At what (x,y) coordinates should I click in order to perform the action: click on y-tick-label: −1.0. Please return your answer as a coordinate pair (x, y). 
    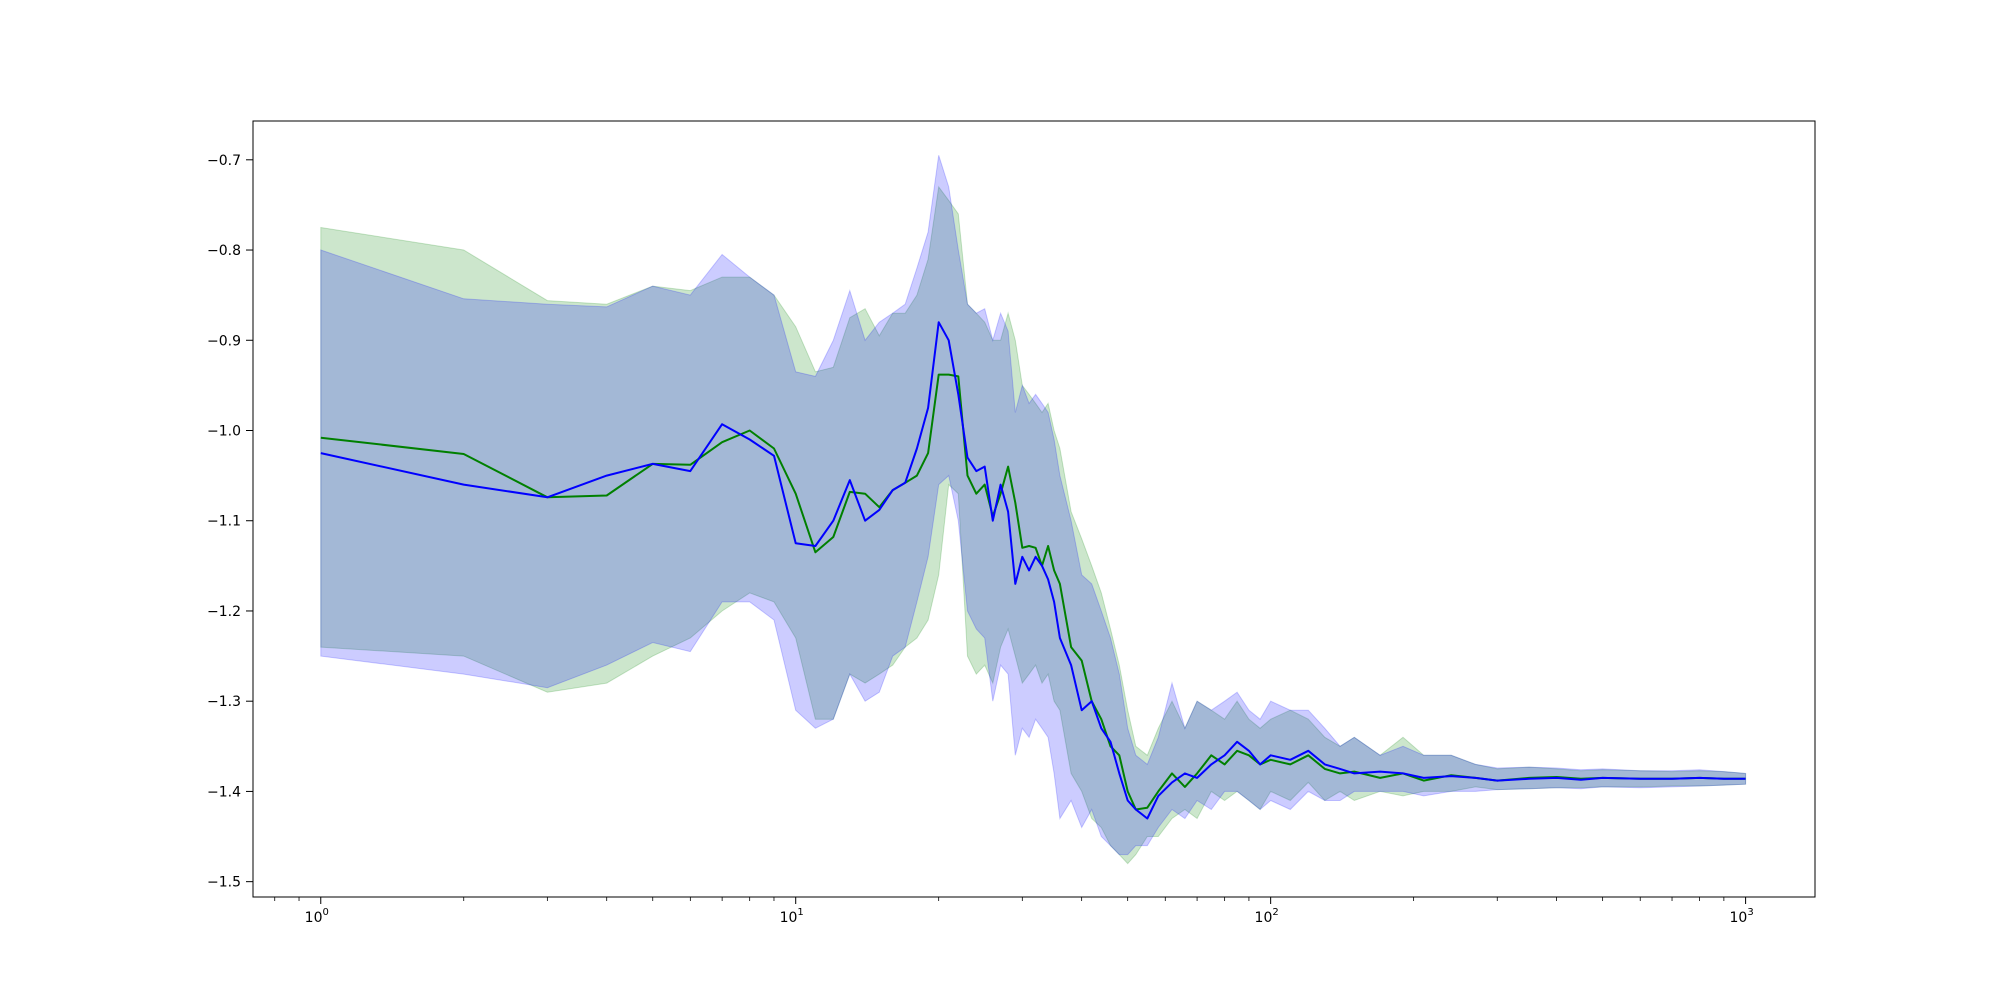
    Looking at the image, I should click on (224, 431).